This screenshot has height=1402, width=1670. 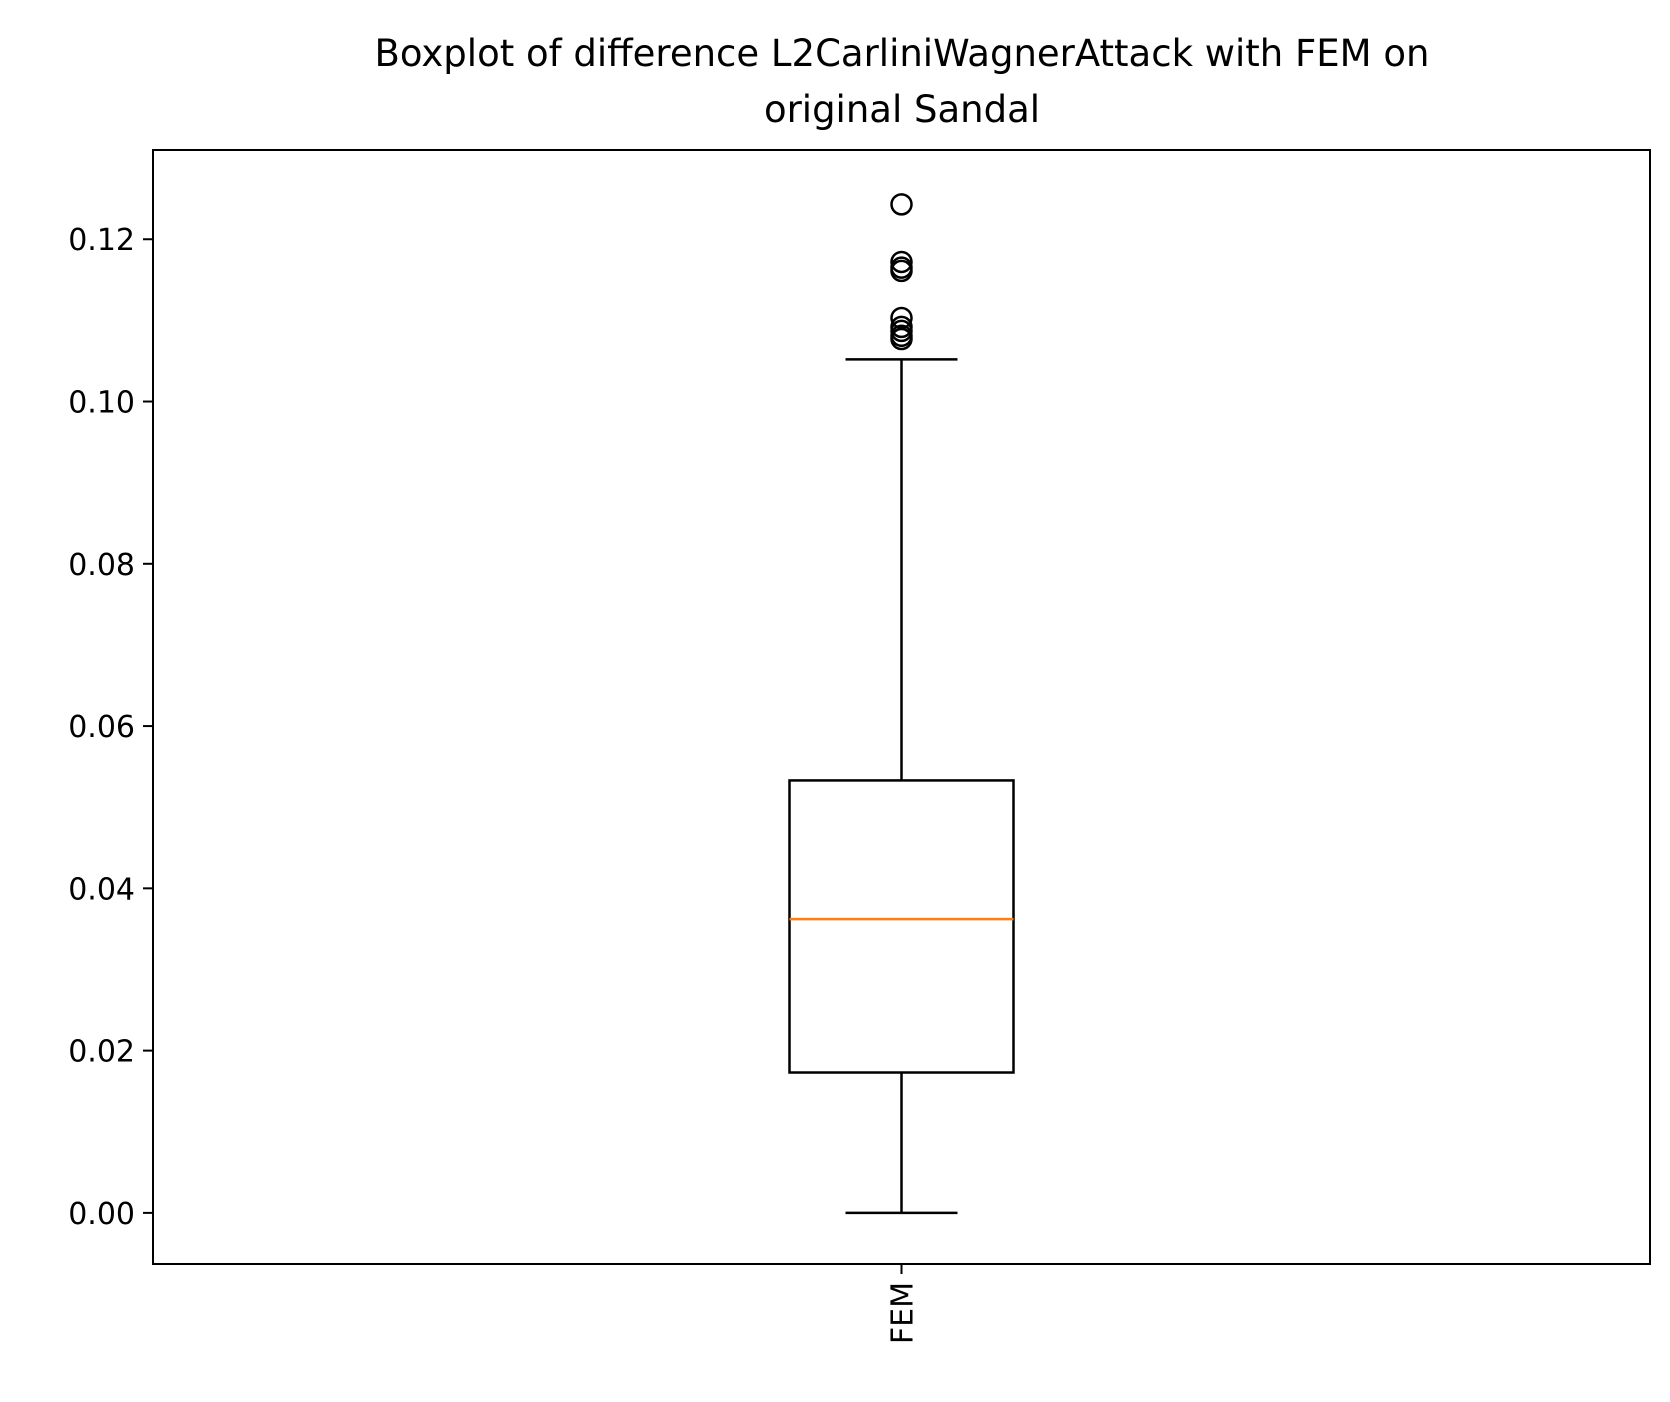 What do you see at coordinates (903, 1313) in the screenshot?
I see `x-tick-label: FEM` at bounding box center [903, 1313].